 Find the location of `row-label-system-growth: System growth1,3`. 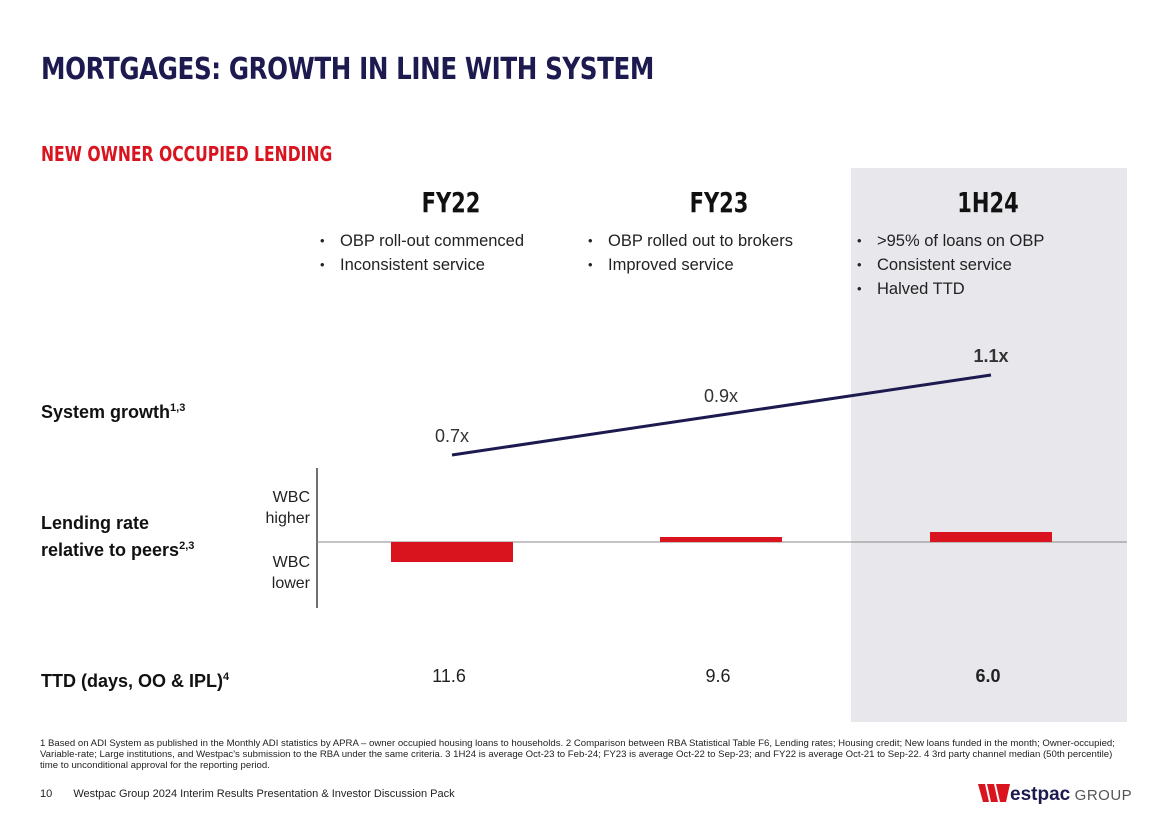

row-label-system-growth: System growth1,3 is located at coordinates (113, 410).